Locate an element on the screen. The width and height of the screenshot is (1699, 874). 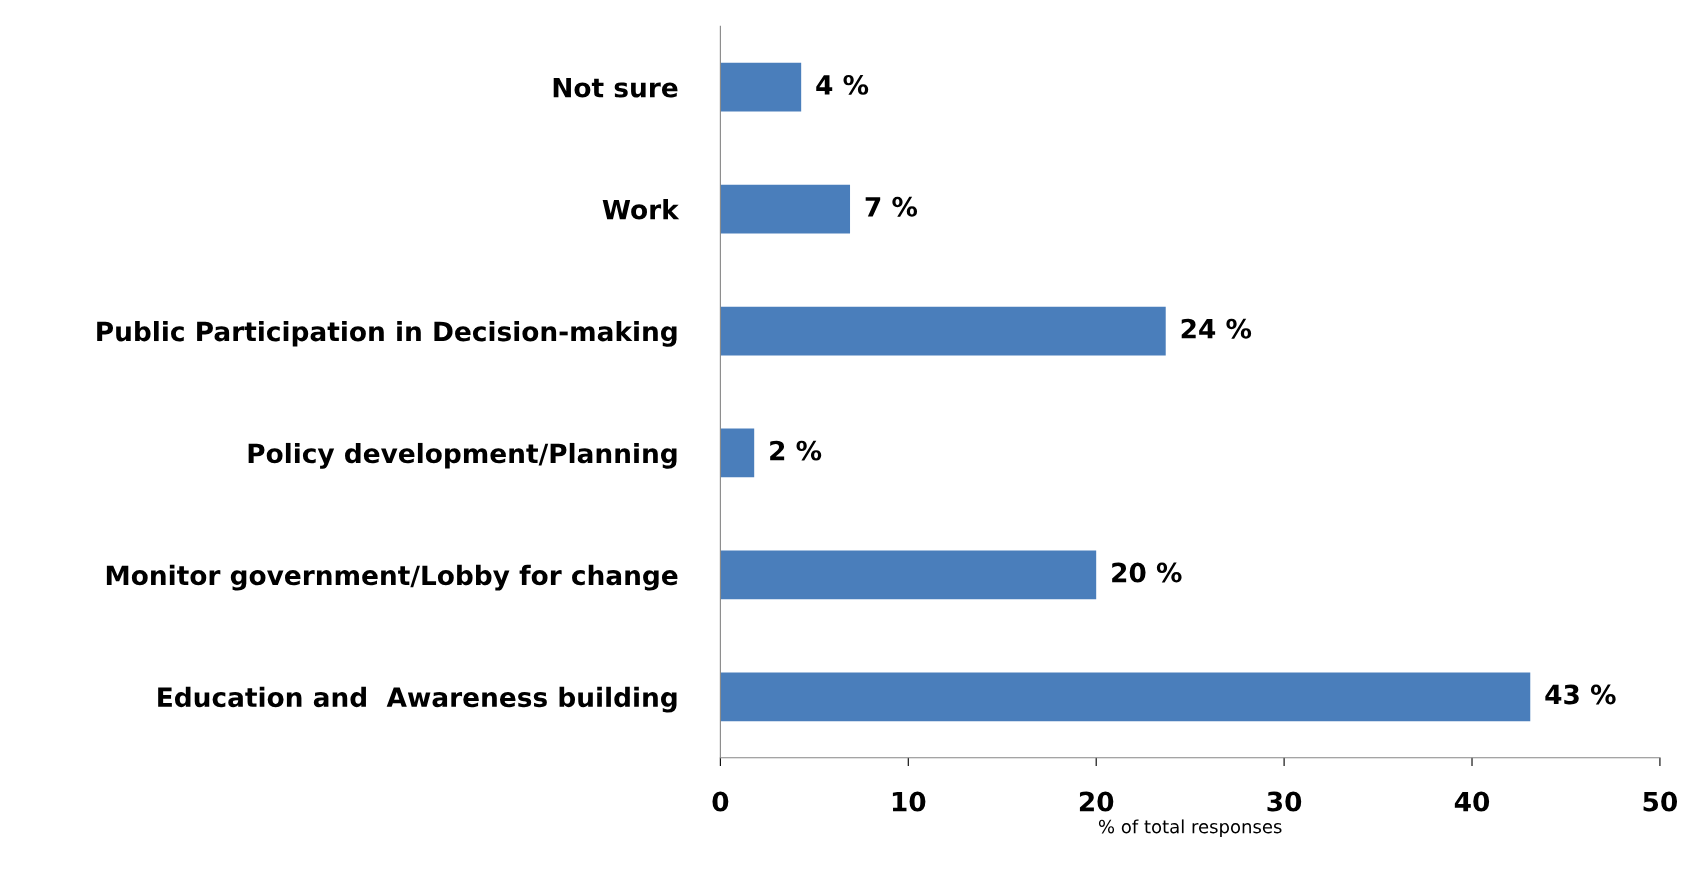
data-label: 43 % is located at coordinates (1580, 694).